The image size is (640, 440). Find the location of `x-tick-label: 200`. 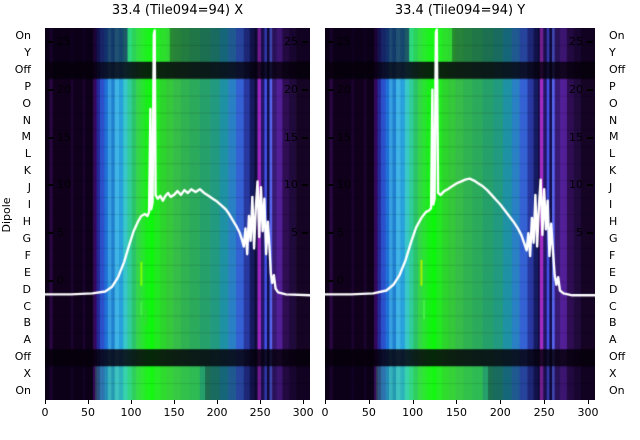

x-tick-label: 200 is located at coordinates (217, 412).